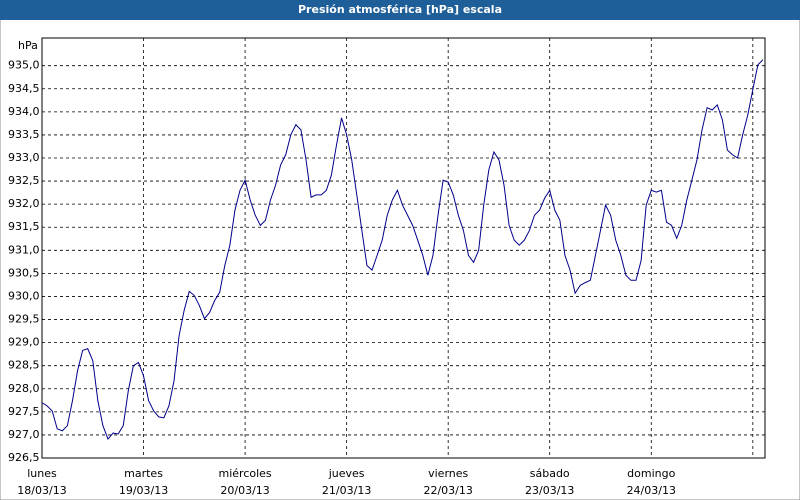  Describe the element at coordinates (447, 490) in the screenshot. I see `x-tick-sublabel: 22/03/13` at that location.